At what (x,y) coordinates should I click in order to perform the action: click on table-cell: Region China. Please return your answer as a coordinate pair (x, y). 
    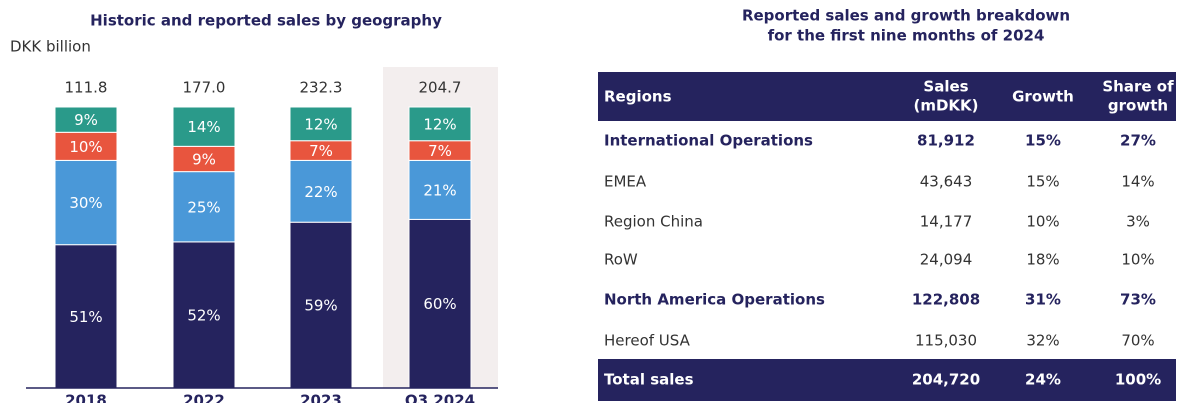
    Looking at the image, I should click on (653, 222).